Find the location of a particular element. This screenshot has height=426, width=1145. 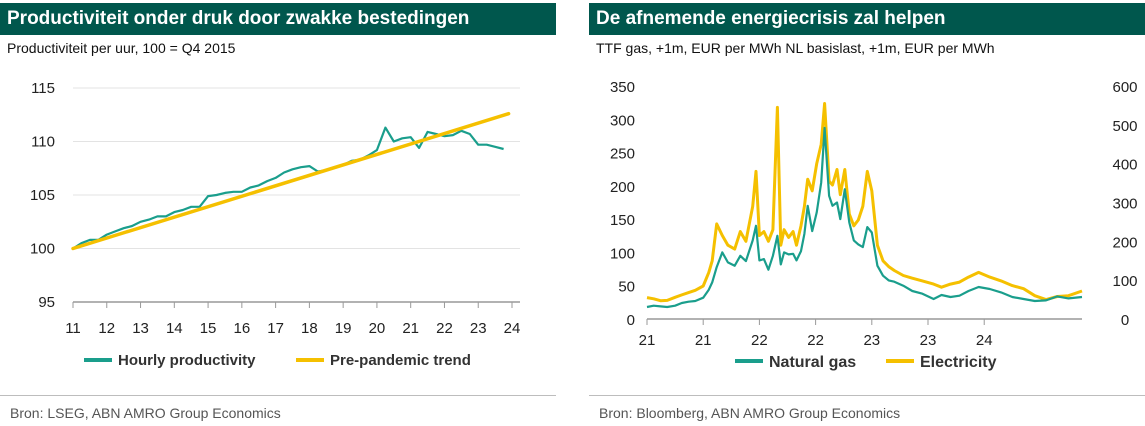

left-chart-subtitle: Productiviteit per uur, 100 = Q4 2015 is located at coordinates (121, 48).